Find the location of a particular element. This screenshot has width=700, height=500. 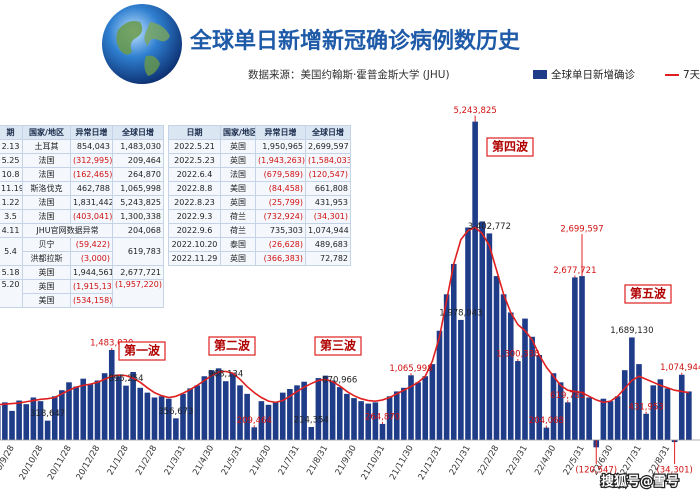

table-row: 10.8 法国 (162,465) 264,870 is located at coordinates (82, 174).